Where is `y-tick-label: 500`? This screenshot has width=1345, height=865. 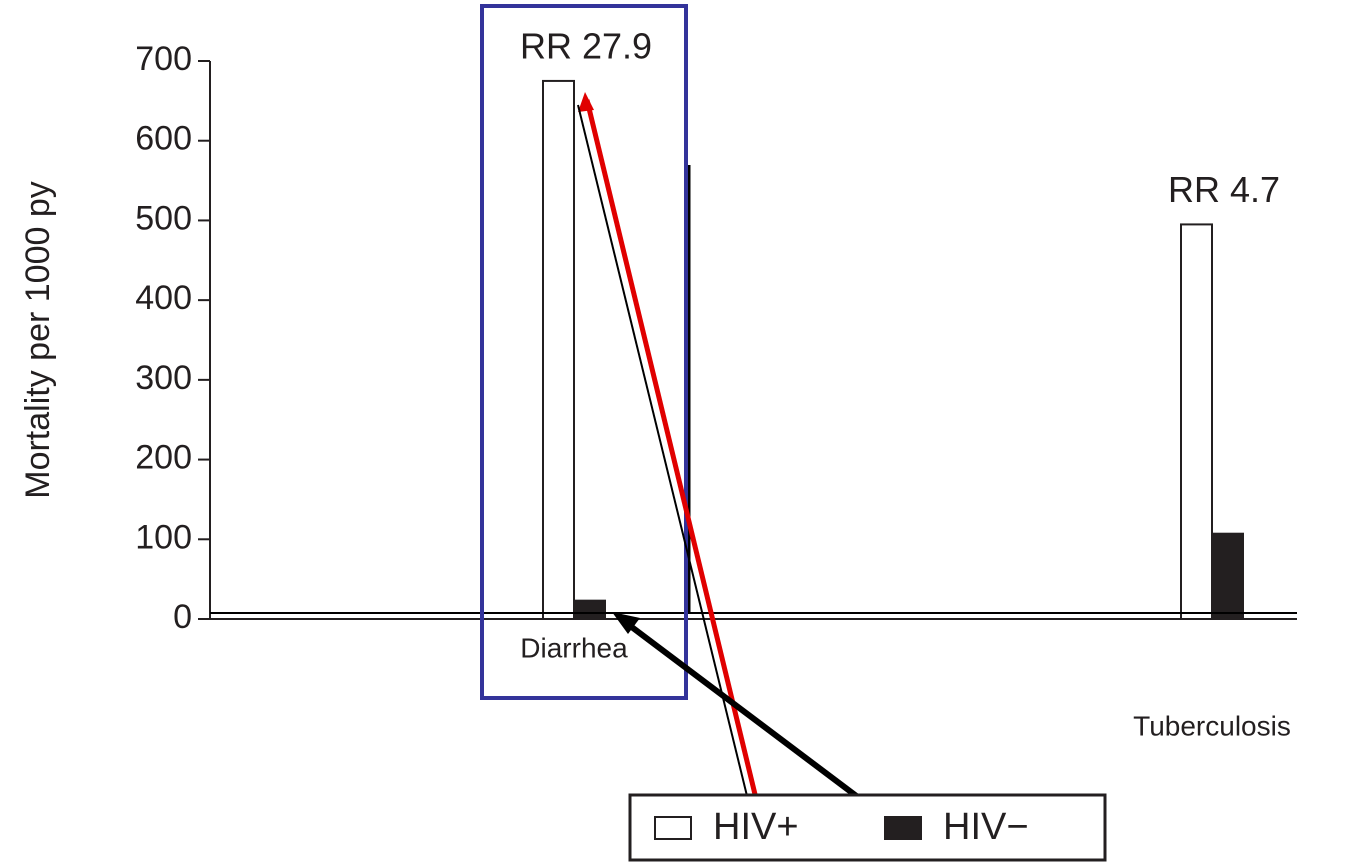
y-tick-label: 500 is located at coordinates (163, 218).